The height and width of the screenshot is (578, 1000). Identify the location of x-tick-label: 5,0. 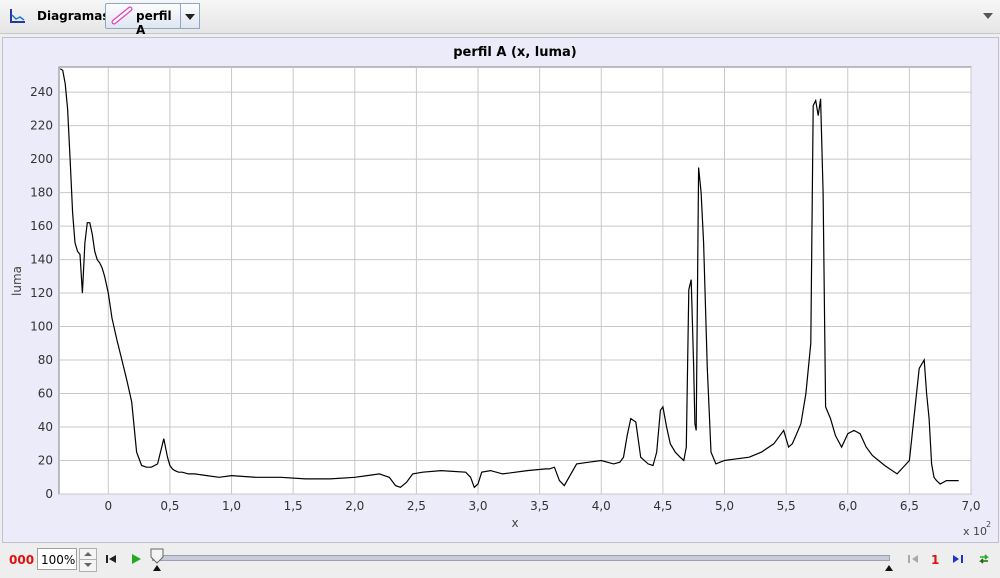
(724, 506).